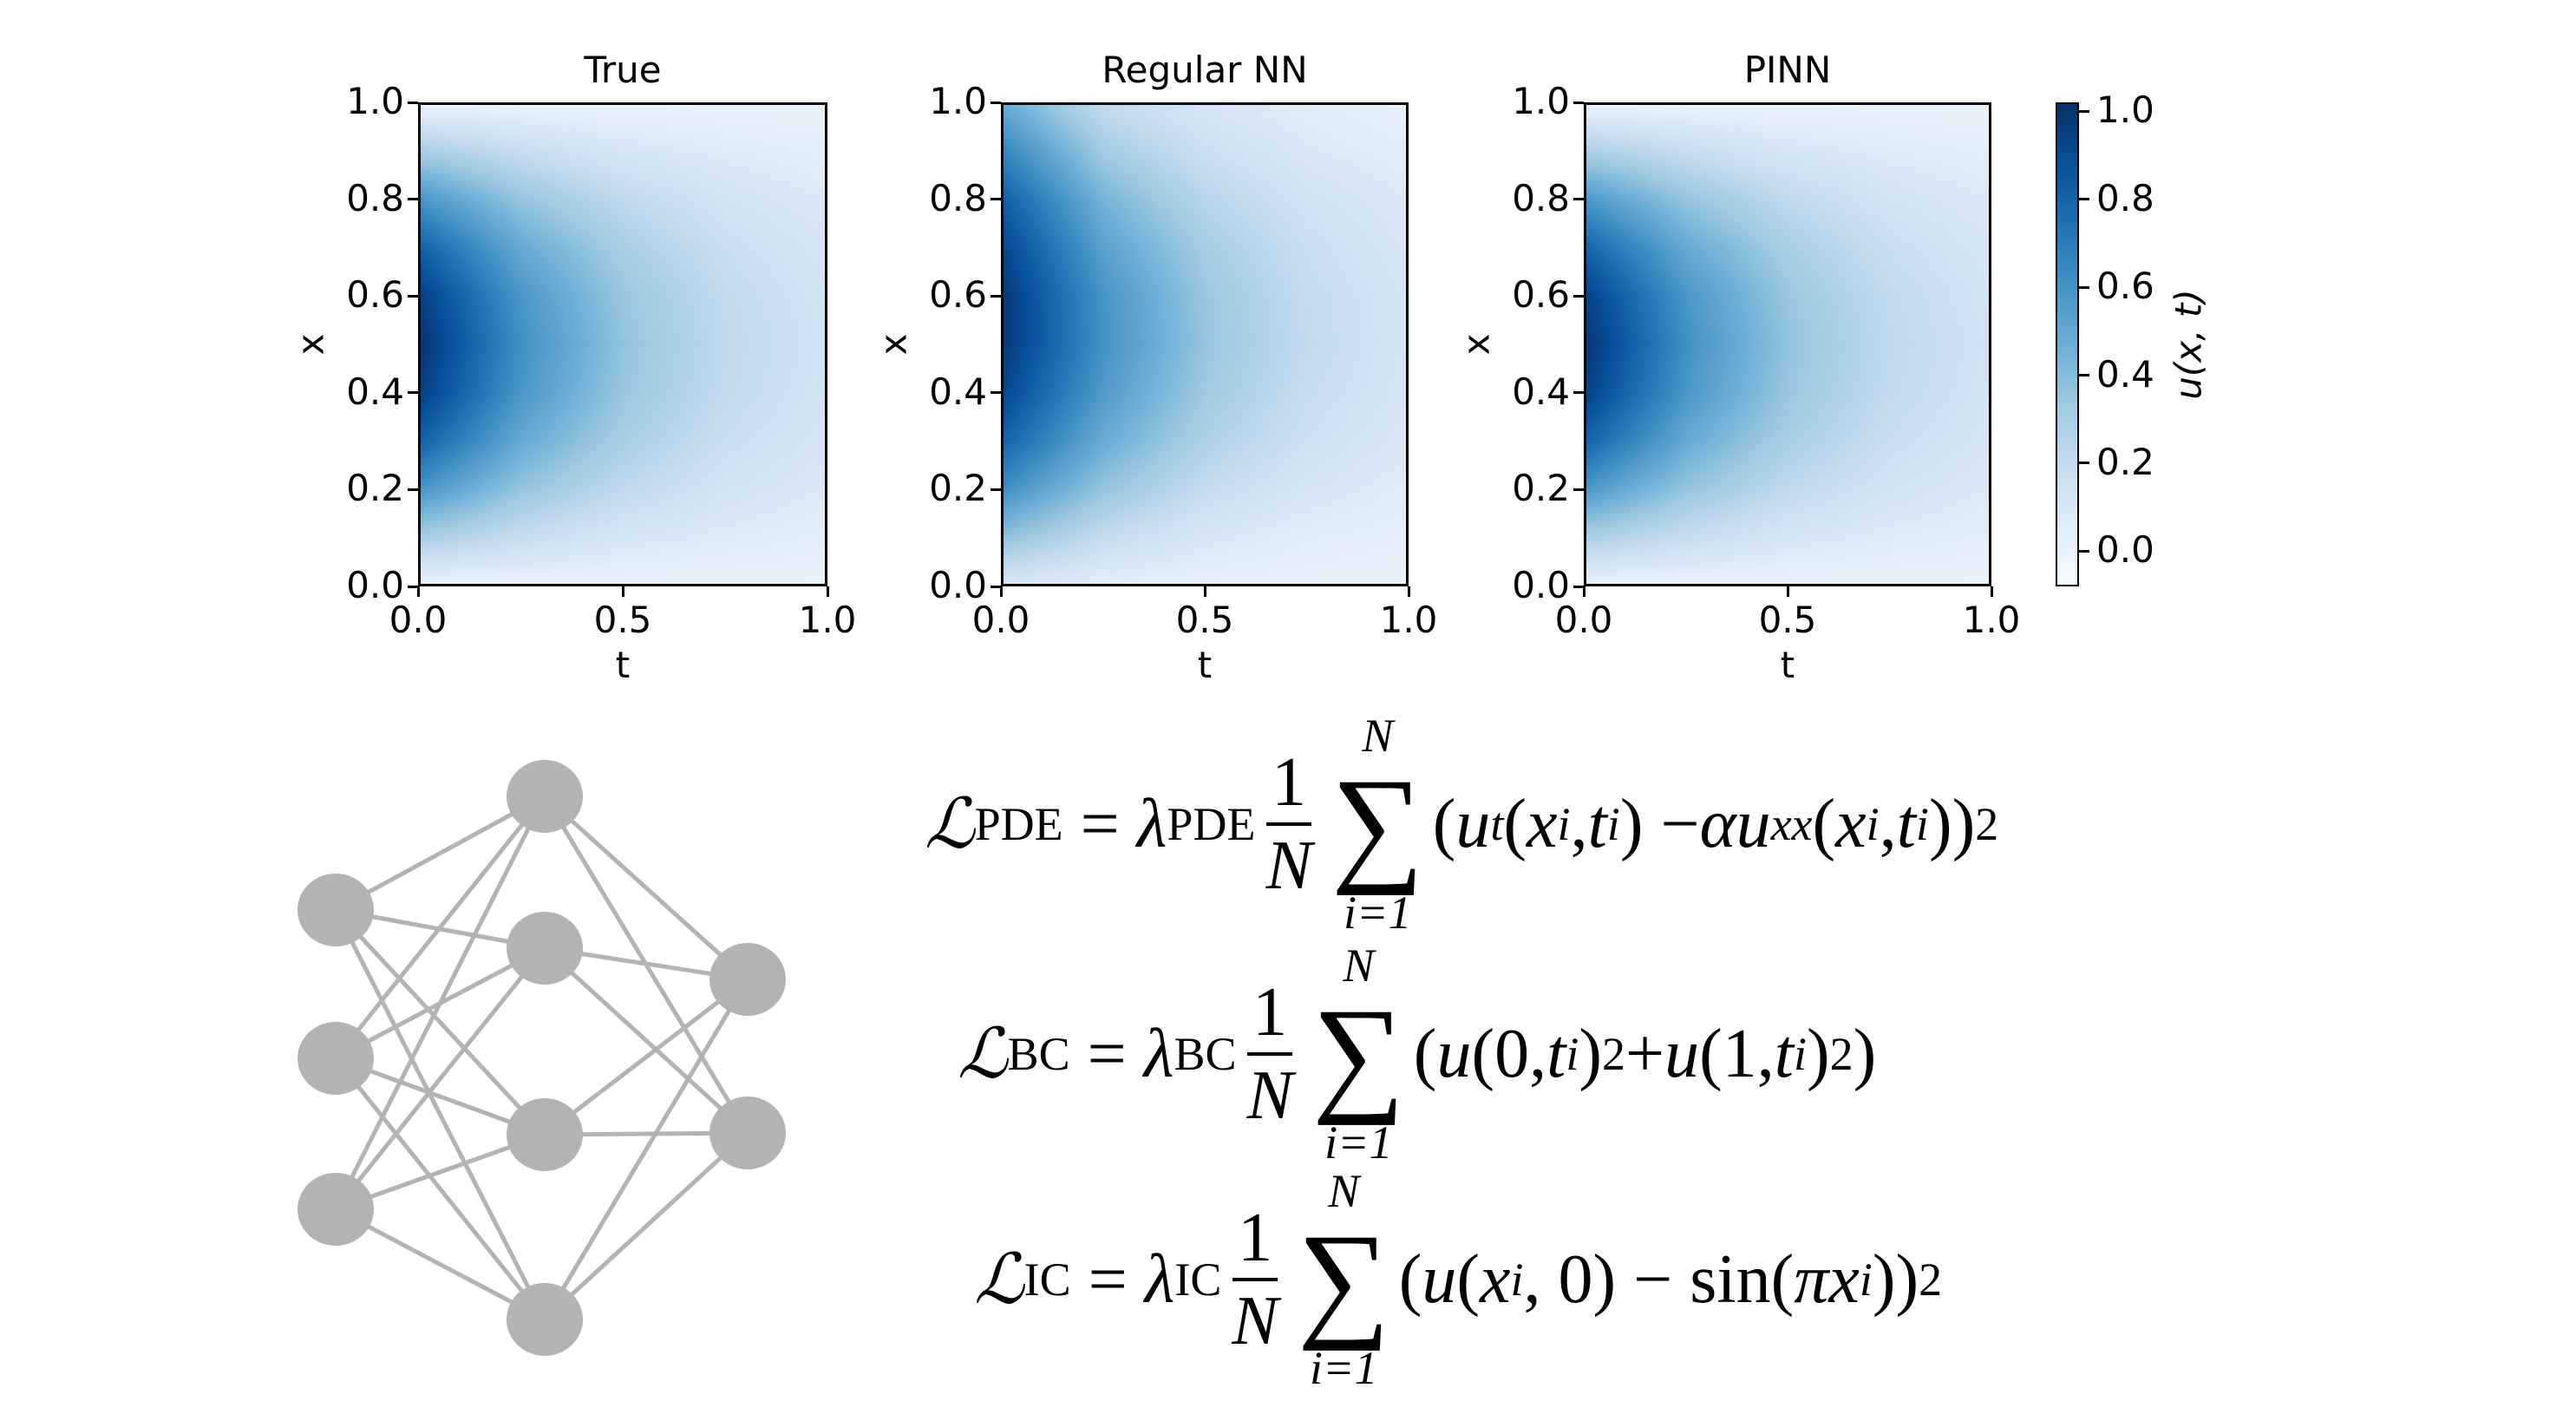  I want to click on equation-term: α, so click(1717, 823).